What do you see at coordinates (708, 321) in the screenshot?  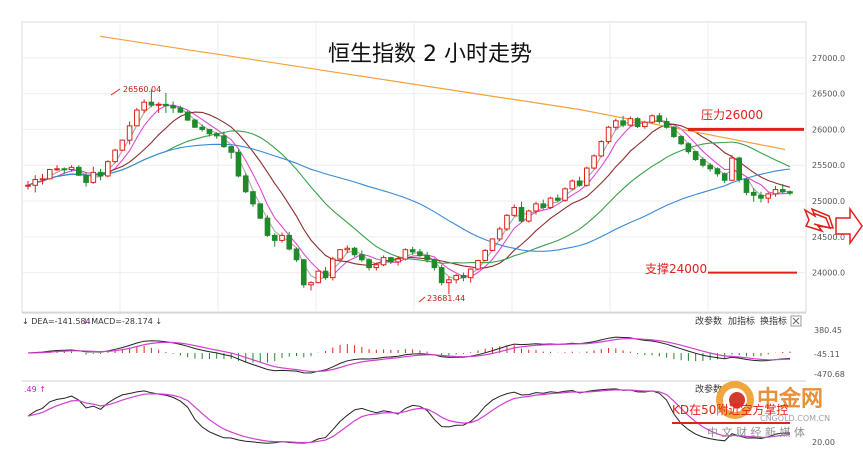 I see `macd-edit-params-button: 改参数` at bounding box center [708, 321].